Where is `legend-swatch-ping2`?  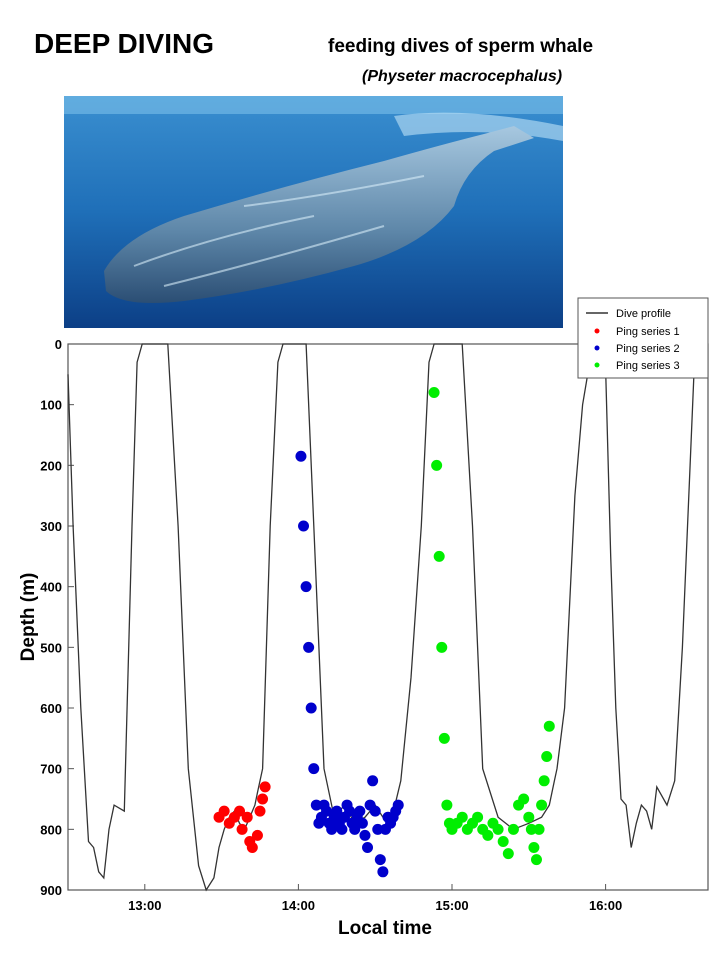
legend-swatch-ping2 is located at coordinates (597, 348).